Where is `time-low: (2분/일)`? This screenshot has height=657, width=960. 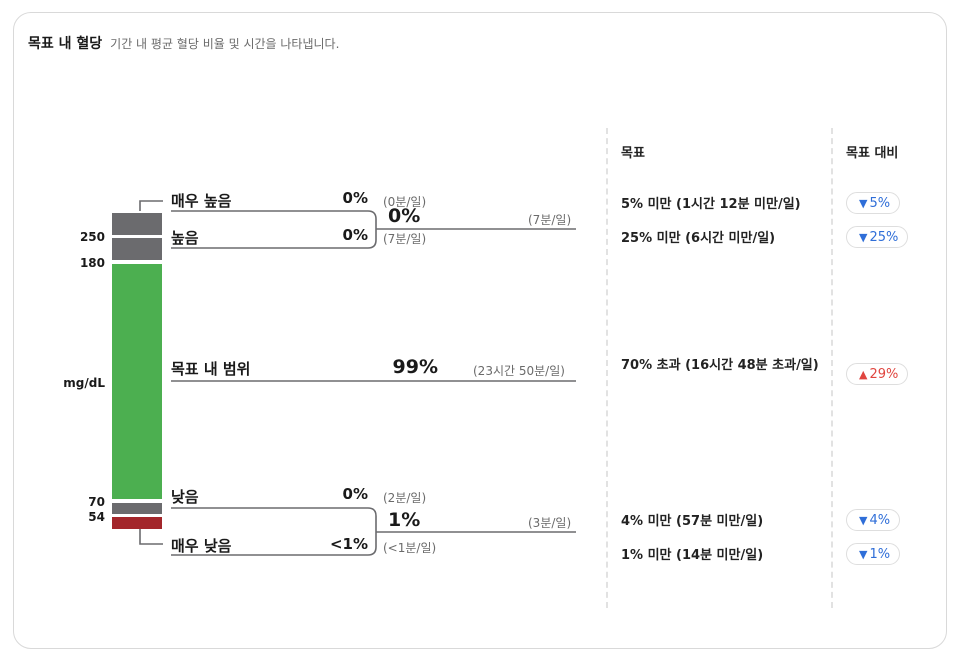 time-low: (2분/일) is located at coordinates (405, 498).